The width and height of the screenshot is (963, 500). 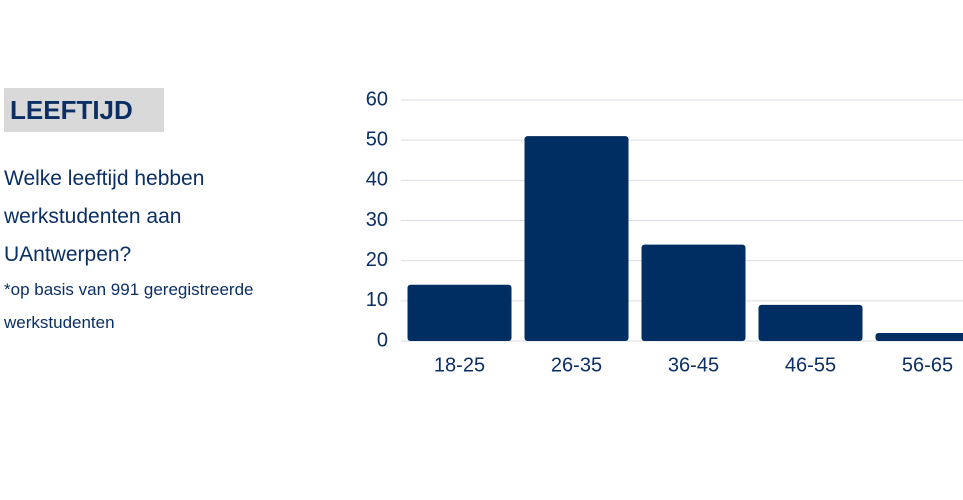 What do you see at coordinates (377, 180) in the screenshot?
I see `y-tick-label: 40` at bounding box center [377, 180].